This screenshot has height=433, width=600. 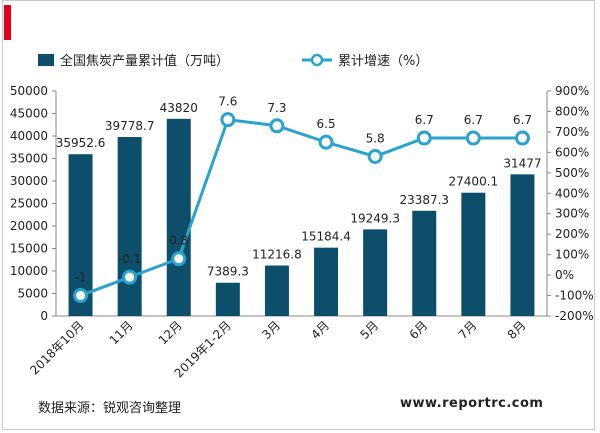 What do you see at coordinates (375, 138) in the screenshot?
I see `line-data-label: 5.8` at bounding box center [375, 138].